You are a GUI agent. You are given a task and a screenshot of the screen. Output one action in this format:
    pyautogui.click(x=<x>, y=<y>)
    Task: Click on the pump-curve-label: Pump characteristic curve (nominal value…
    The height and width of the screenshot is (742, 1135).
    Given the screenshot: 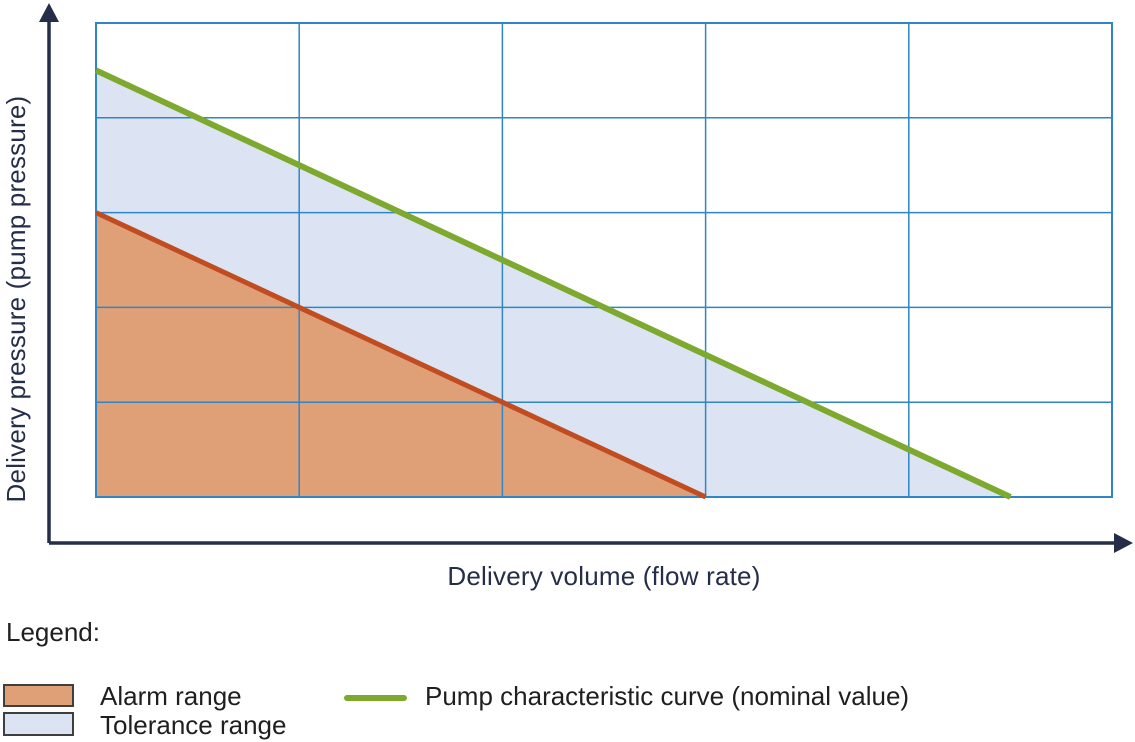 What is the action you would take?
    pyautogui.click(x=667, y=696)
    